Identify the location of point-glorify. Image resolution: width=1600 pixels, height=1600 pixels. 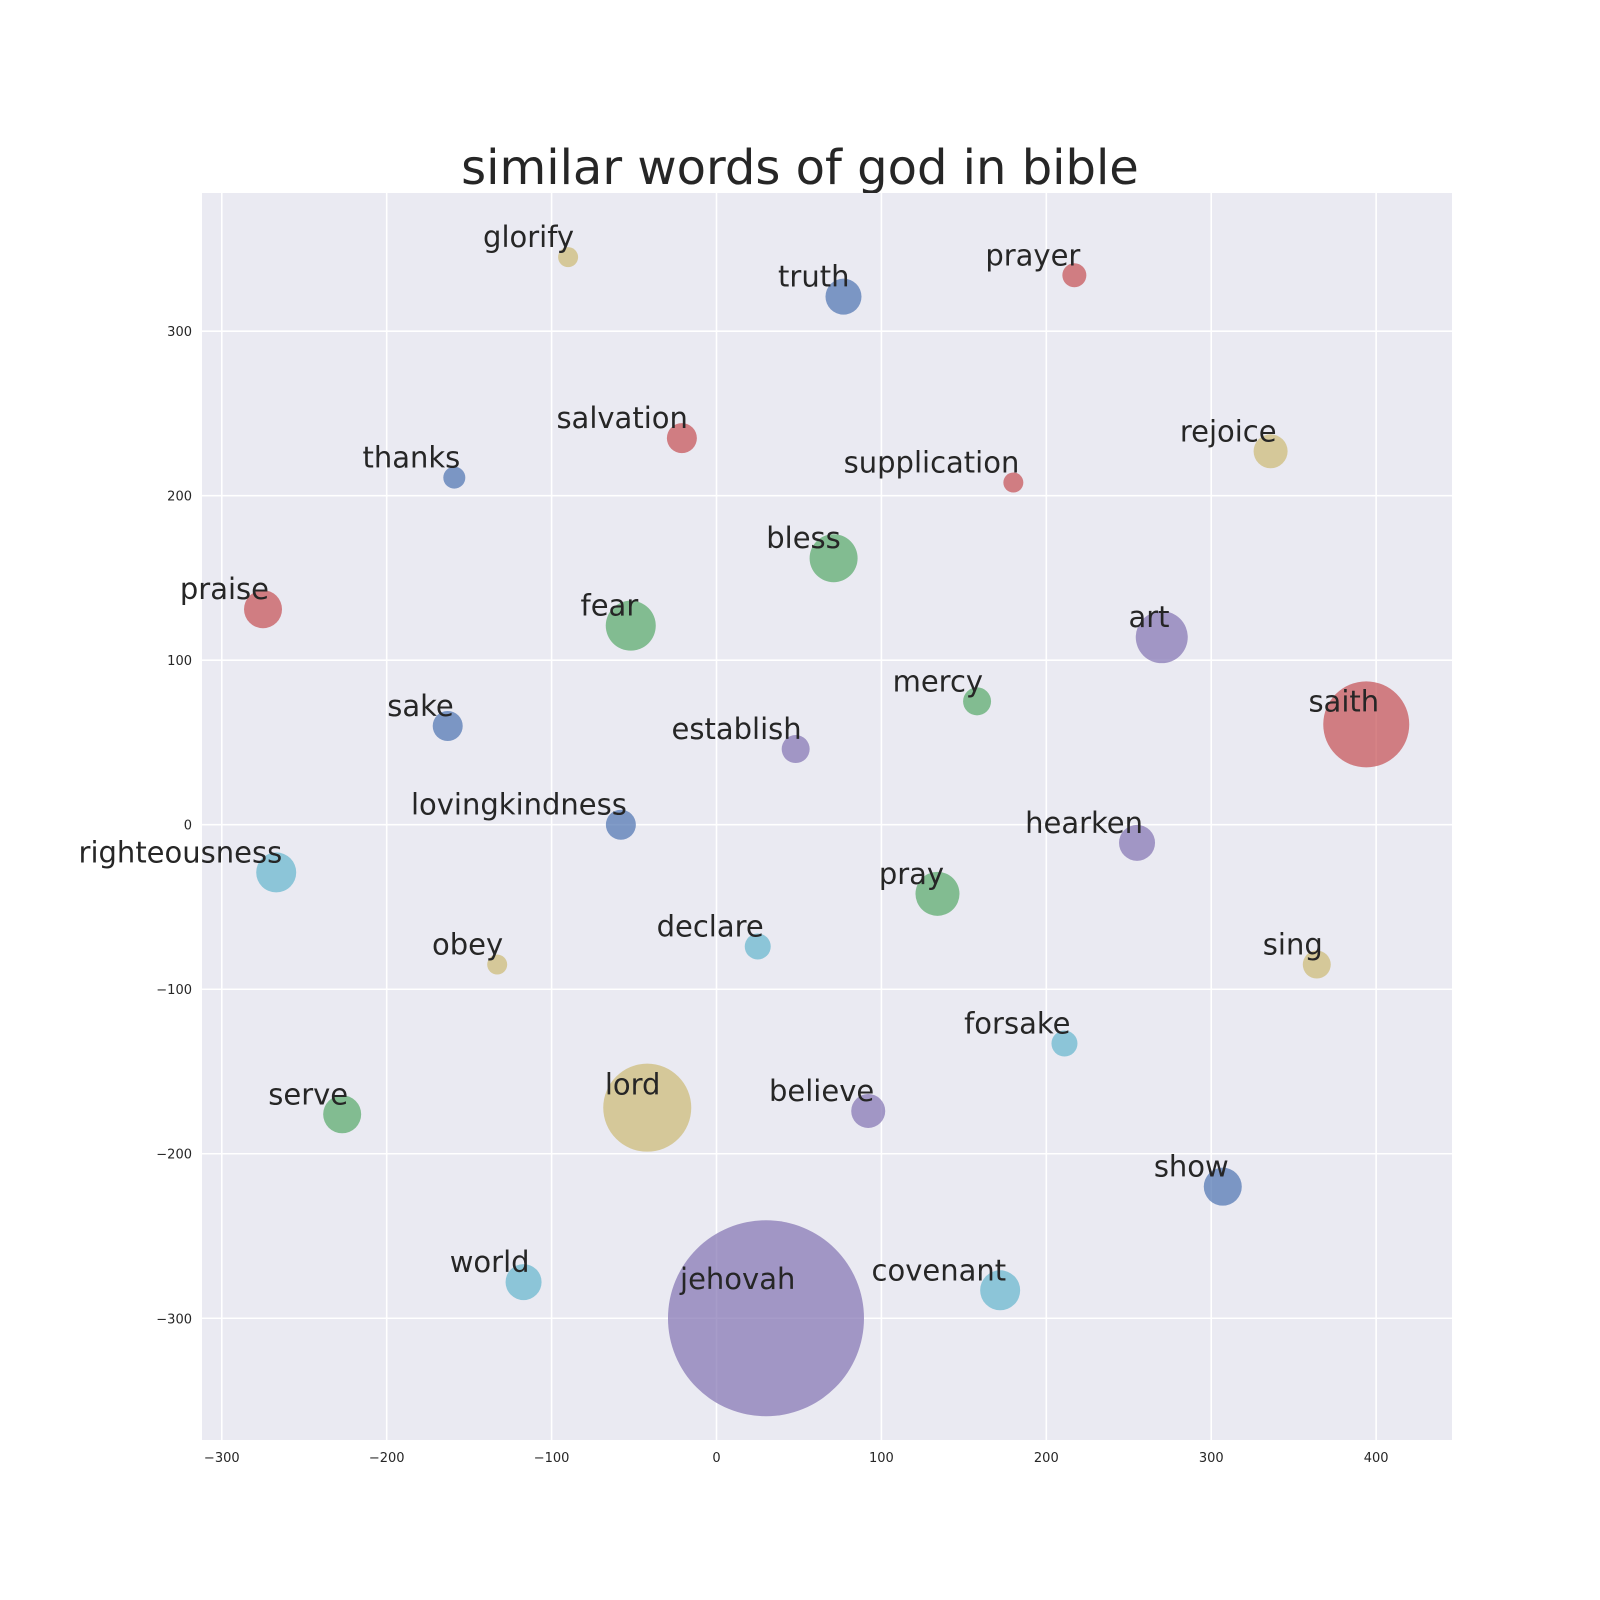
(568, 257).